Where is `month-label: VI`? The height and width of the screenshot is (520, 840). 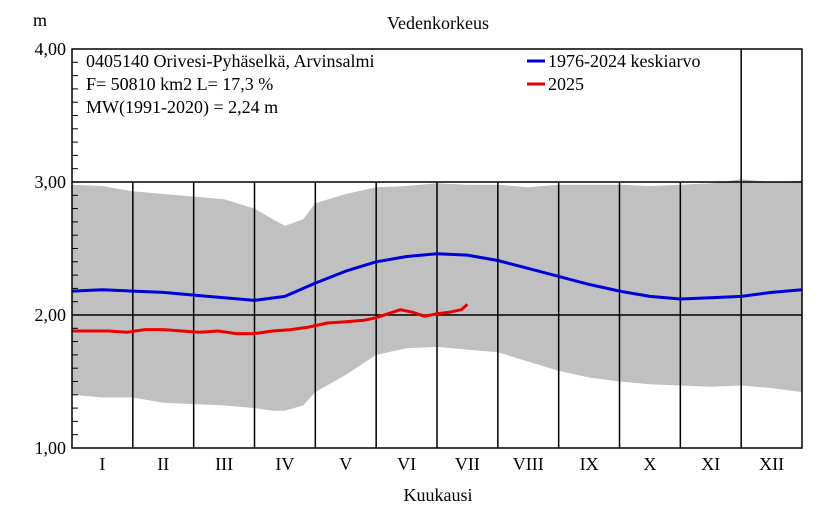 month-label: VI is located at coordinates (406, 464).